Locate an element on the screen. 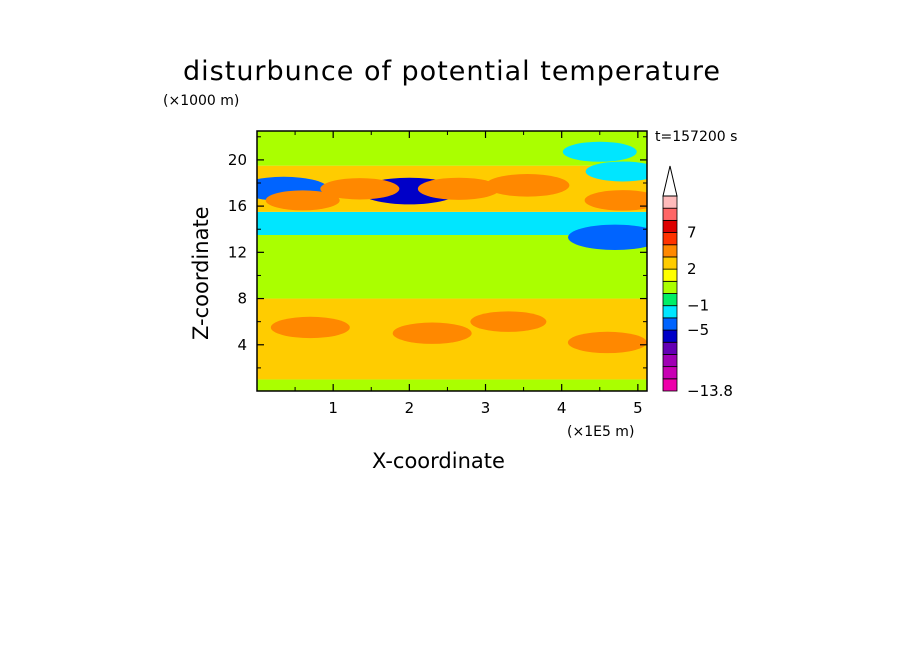 The width and height of the screenshot is (904, 654). x-tick-label: 3 is located at coordinates (486, 408).